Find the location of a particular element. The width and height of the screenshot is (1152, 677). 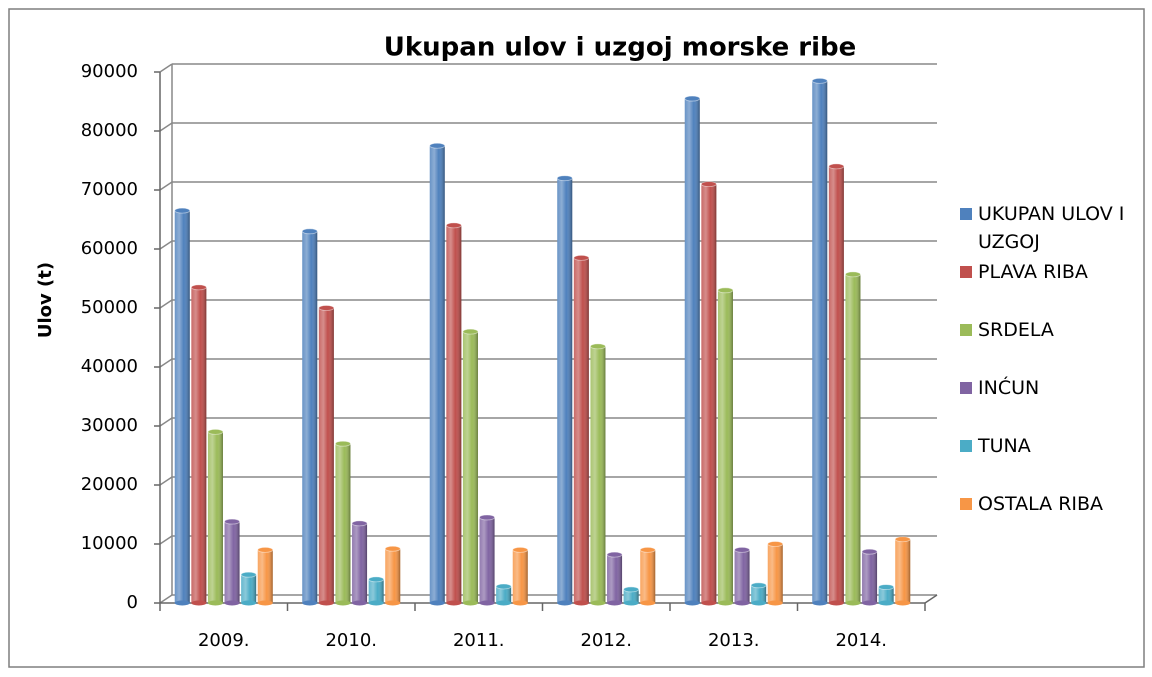

y-tick-label: 90000 is located at coordinates (109, 71).